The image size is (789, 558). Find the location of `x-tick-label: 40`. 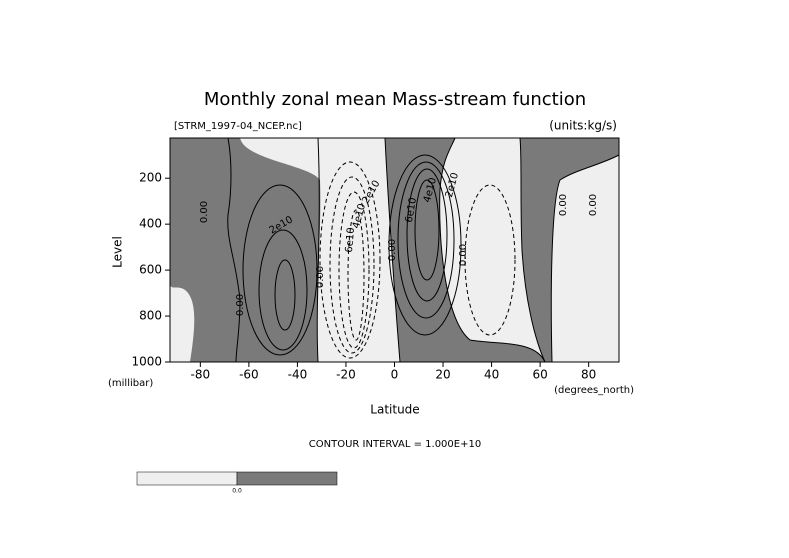

x-tick-label: 40 is located at coordinates (491, 375).